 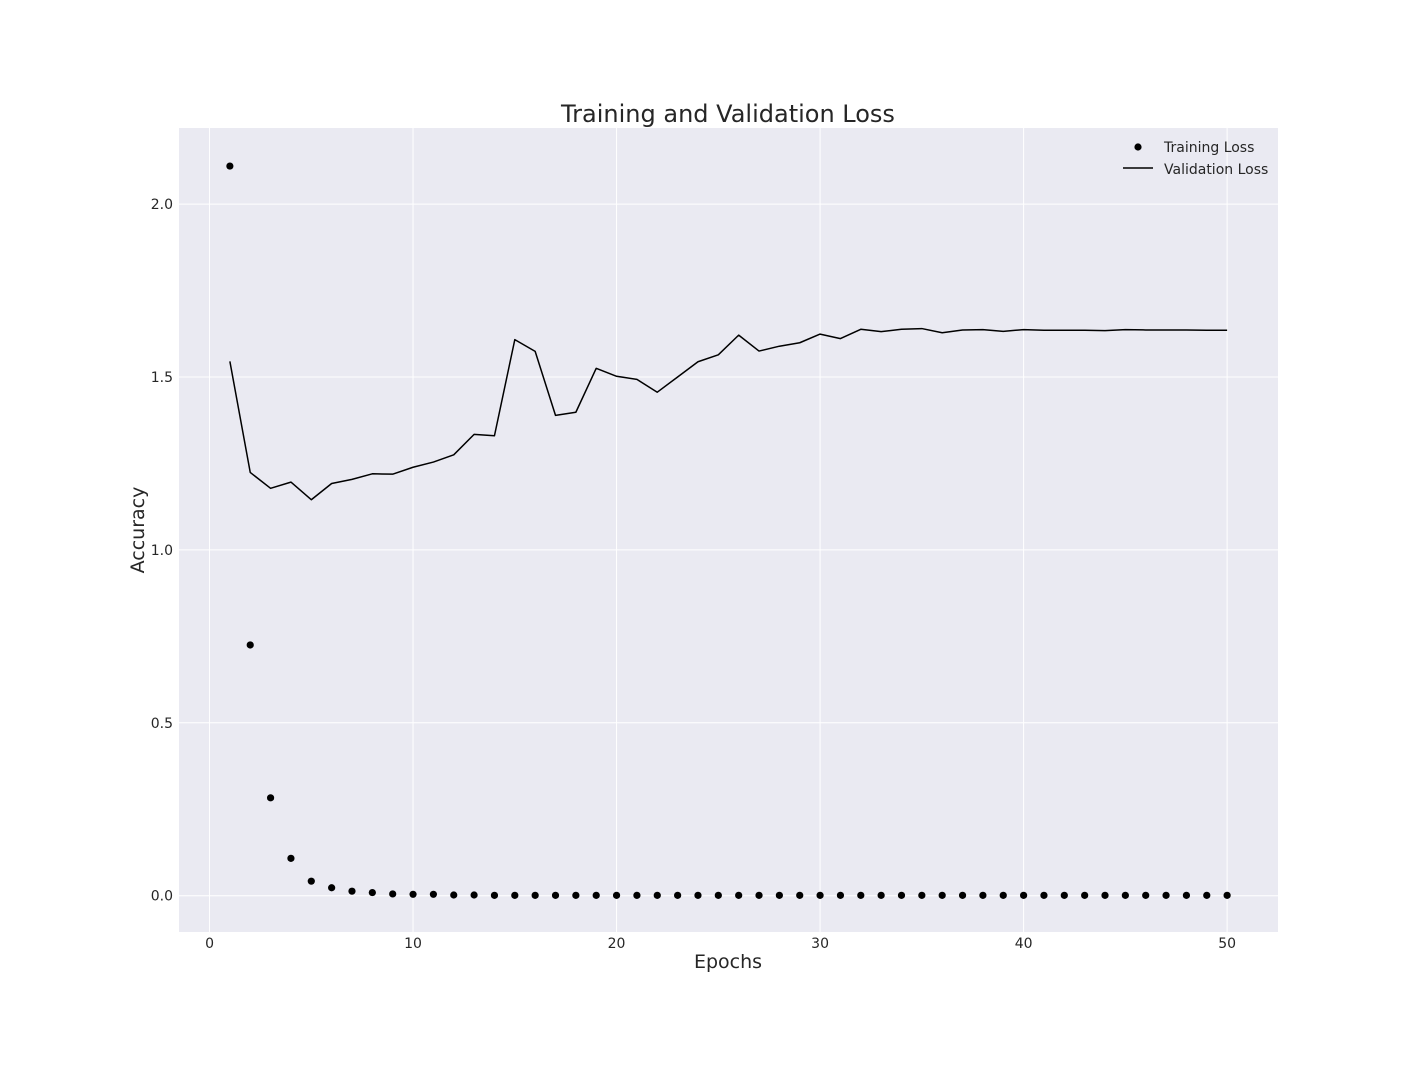 I want to click on legend: Training Loss Validation Loss, so click(x=1195, y=159).